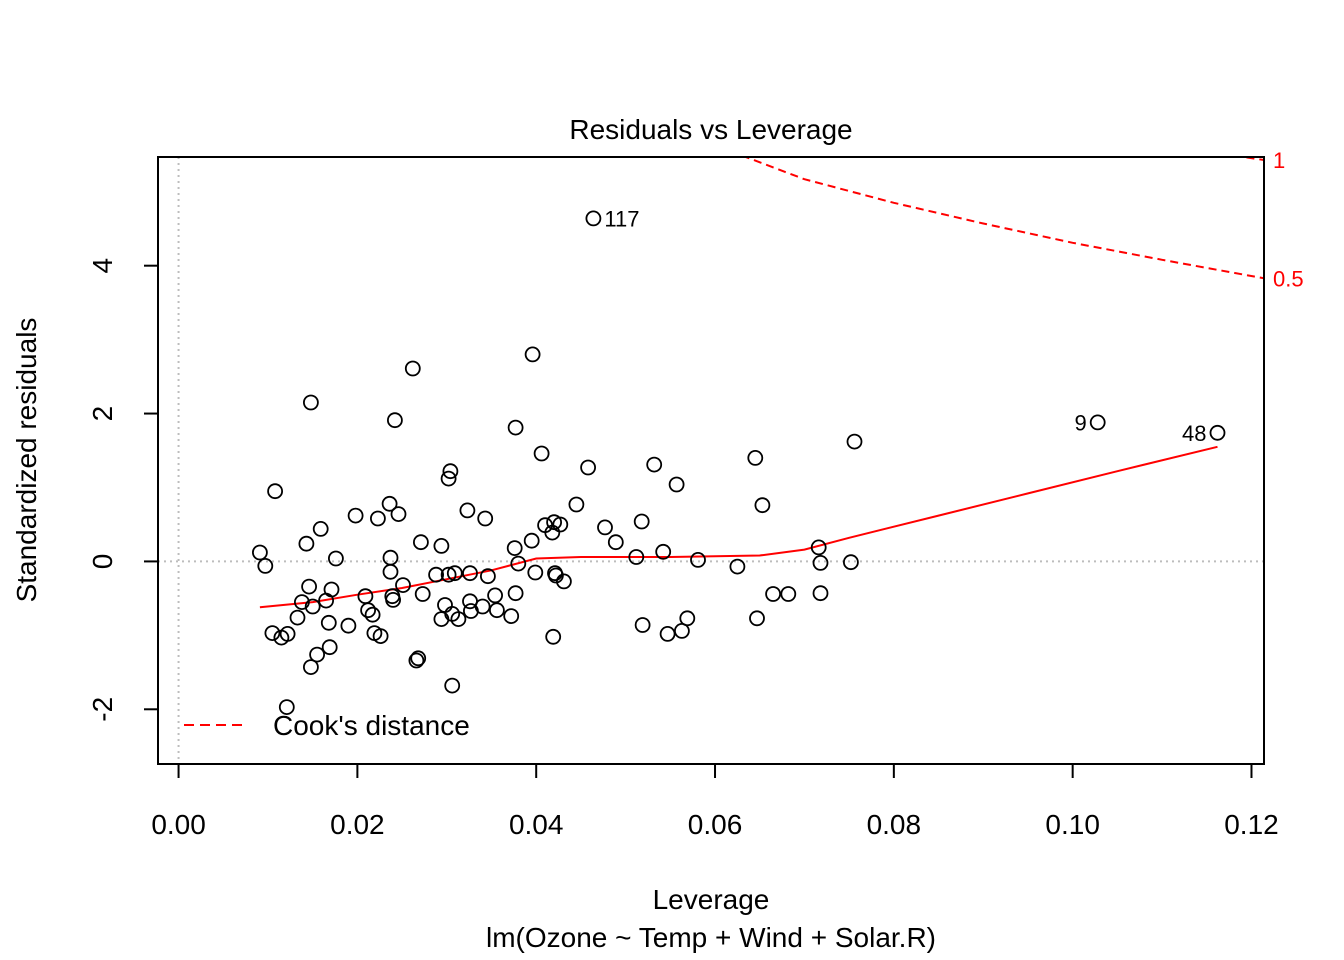  What do you see at coordinates (123, 490) in the screenshot?
I see `y-axis: -2 0 2 4` at bounding box center [123, 490].